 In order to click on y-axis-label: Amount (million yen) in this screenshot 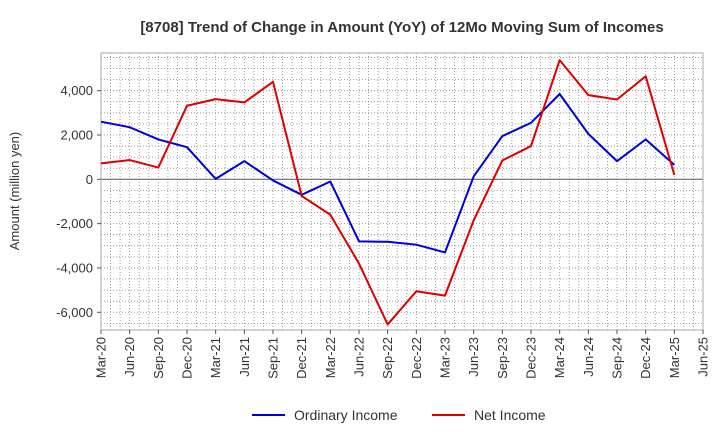, I will do `click(14, 191)`.